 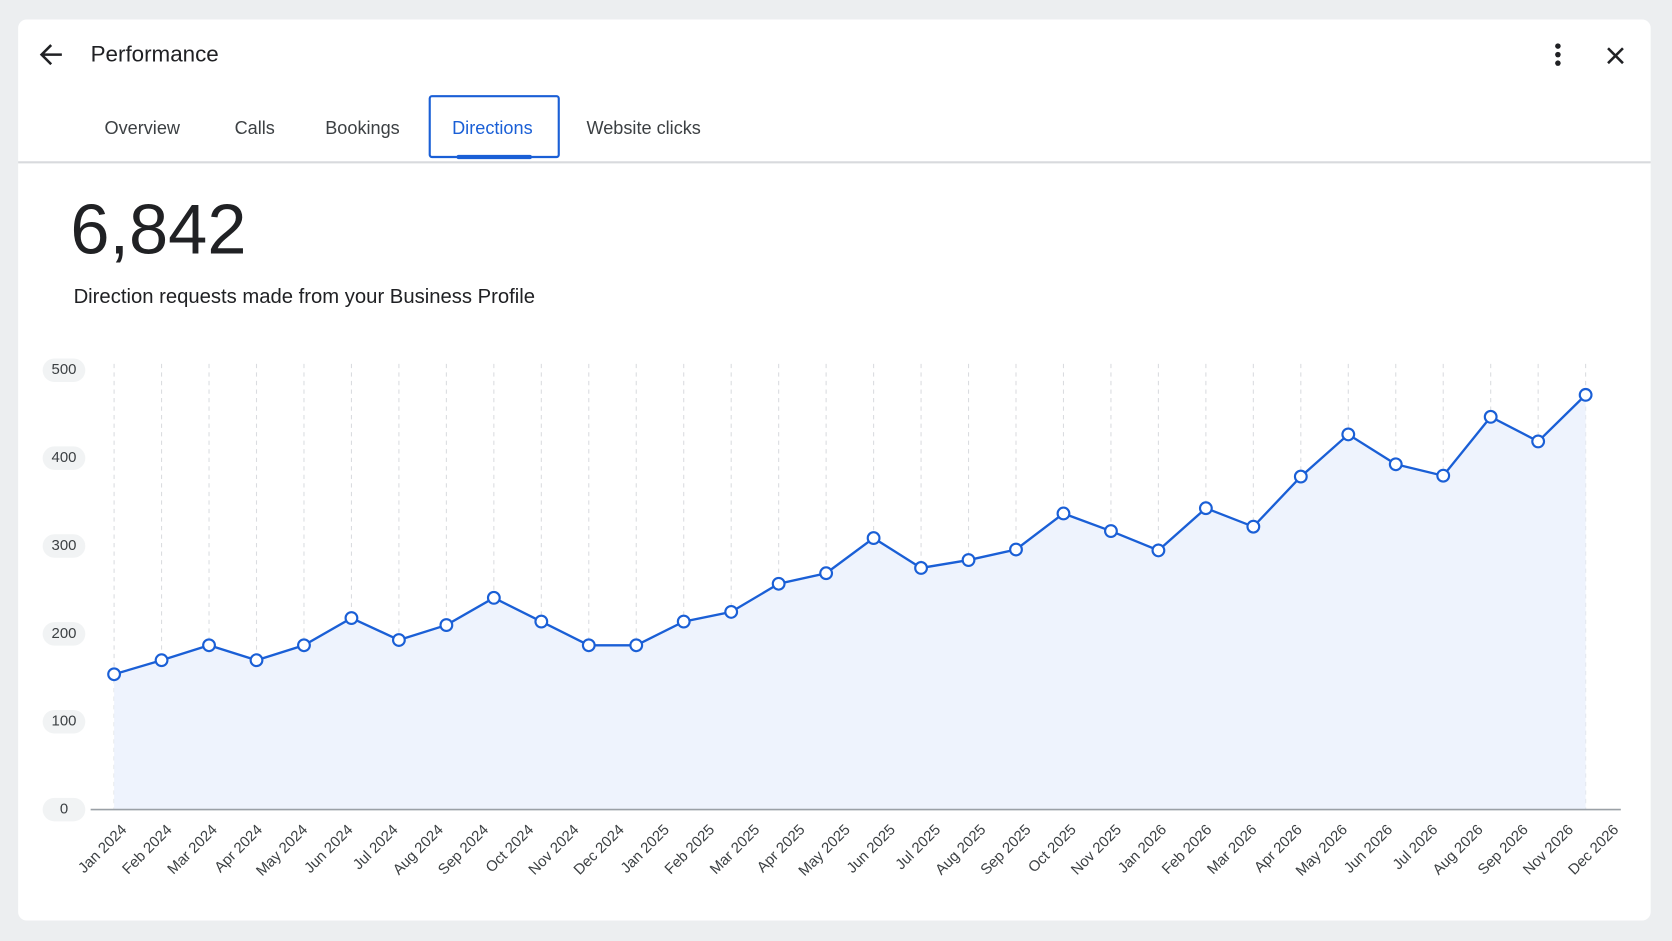 What do you see at coordinates (362, 128) in the screenshot?
I see `tab: Bookings` at bounding box center [362, 128].